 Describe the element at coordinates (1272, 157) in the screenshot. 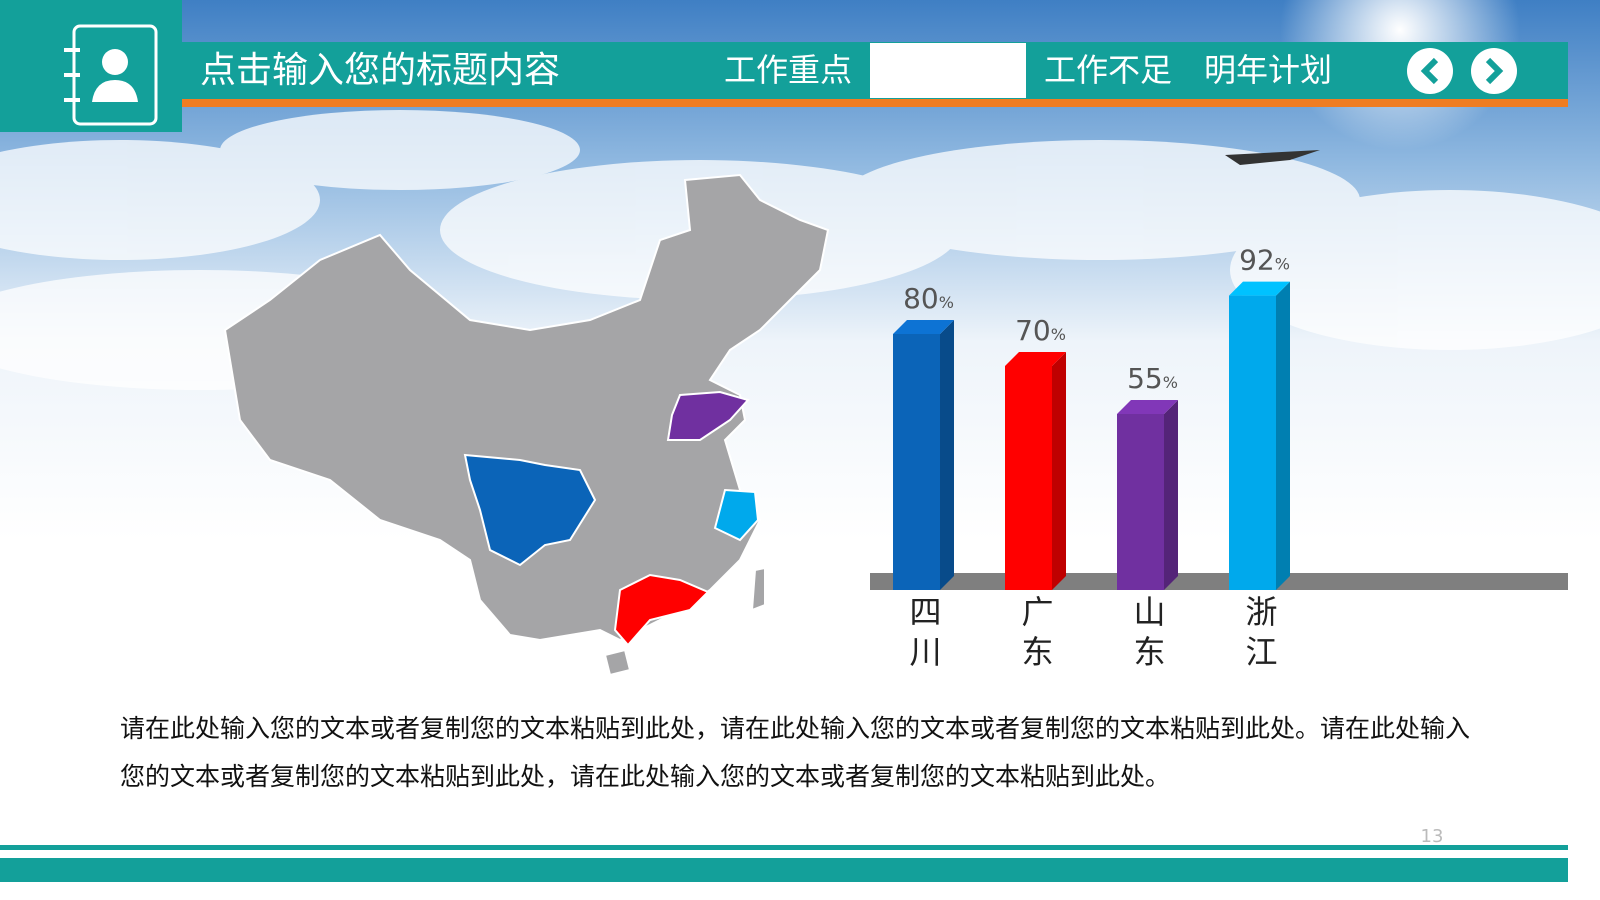

I see `airplane` at that location.